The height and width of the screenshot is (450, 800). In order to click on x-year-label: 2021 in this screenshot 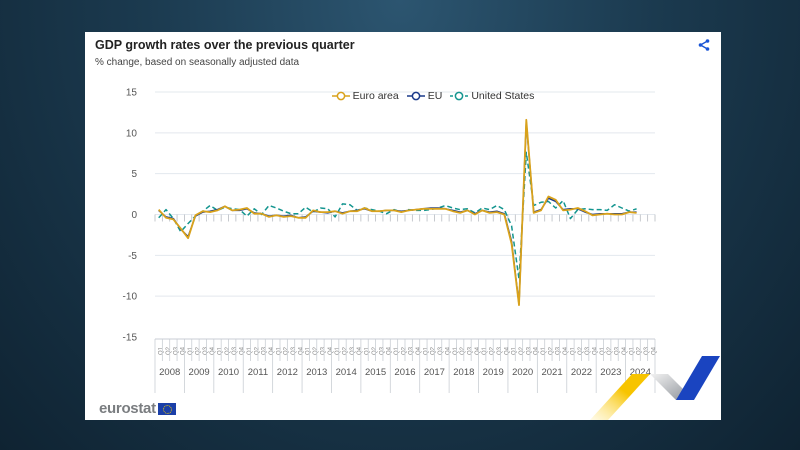, I will do `click(551, 372)`.